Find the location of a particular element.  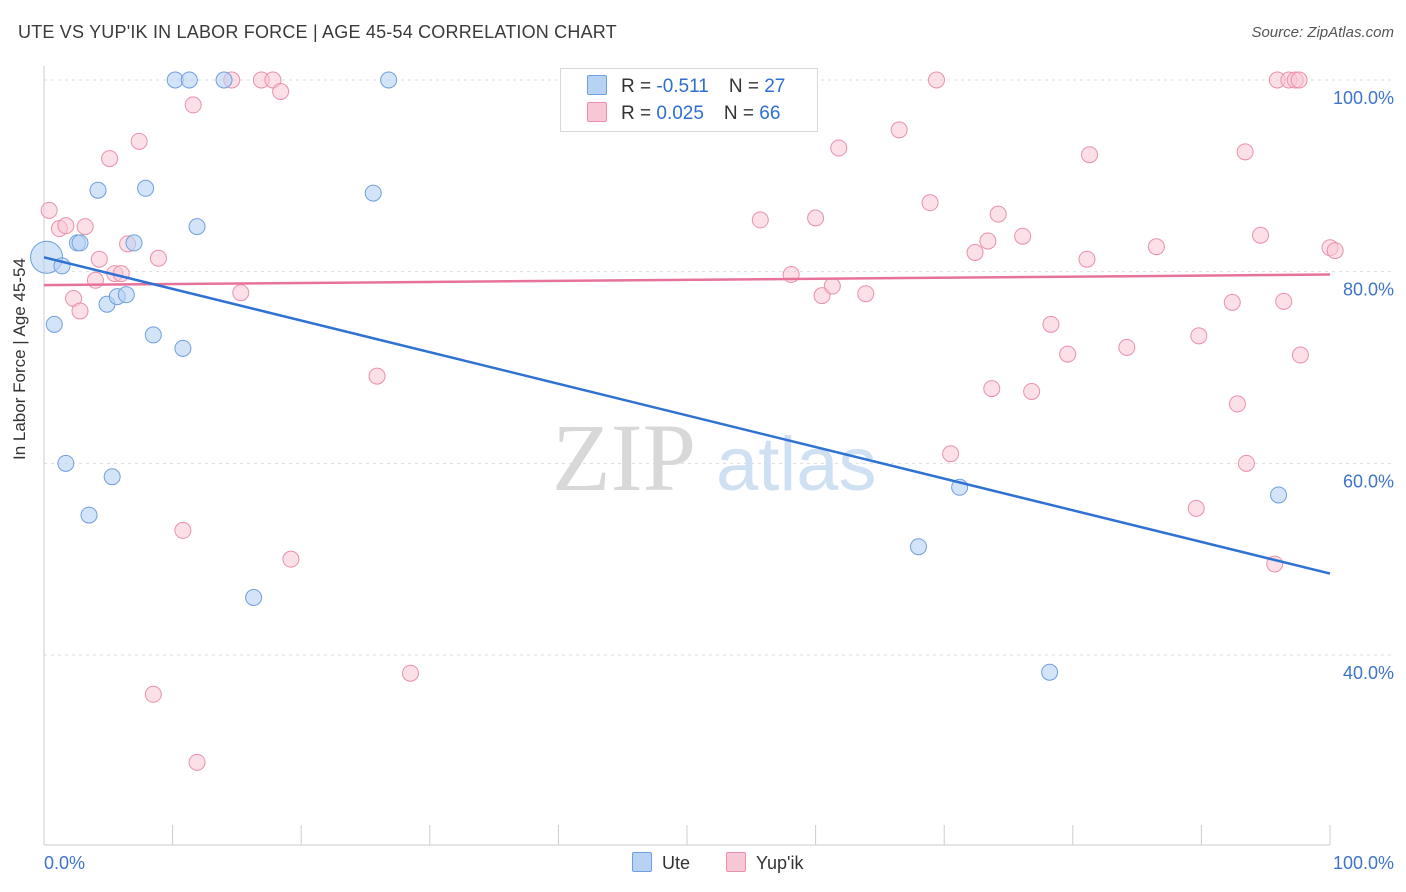

yupik-trend-line is located at coordinates (687, 280).